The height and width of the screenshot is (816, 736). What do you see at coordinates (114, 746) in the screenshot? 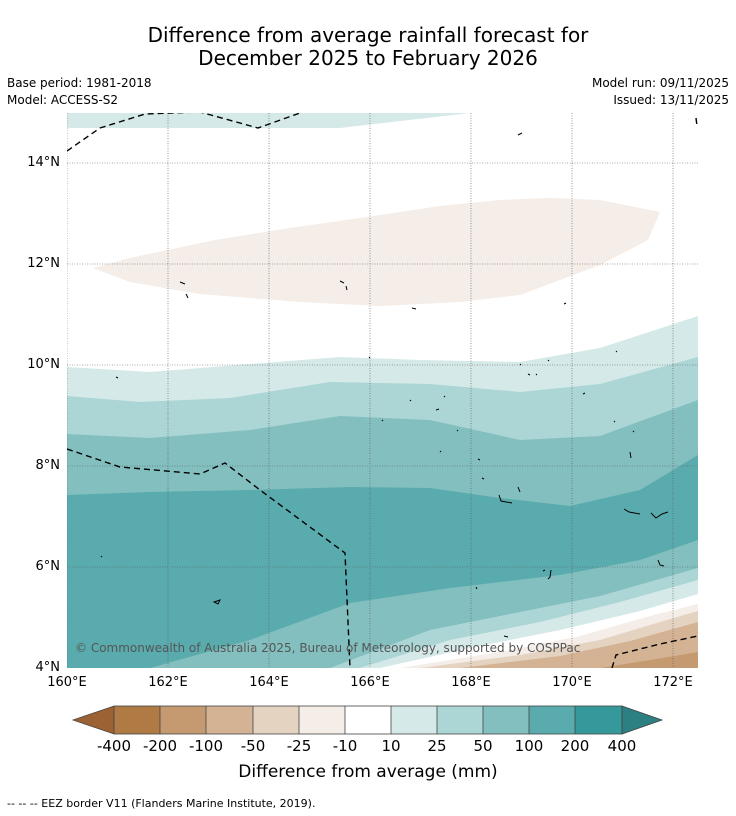
I see `colorbar-tick: -400` at bounding box center [114, 746].